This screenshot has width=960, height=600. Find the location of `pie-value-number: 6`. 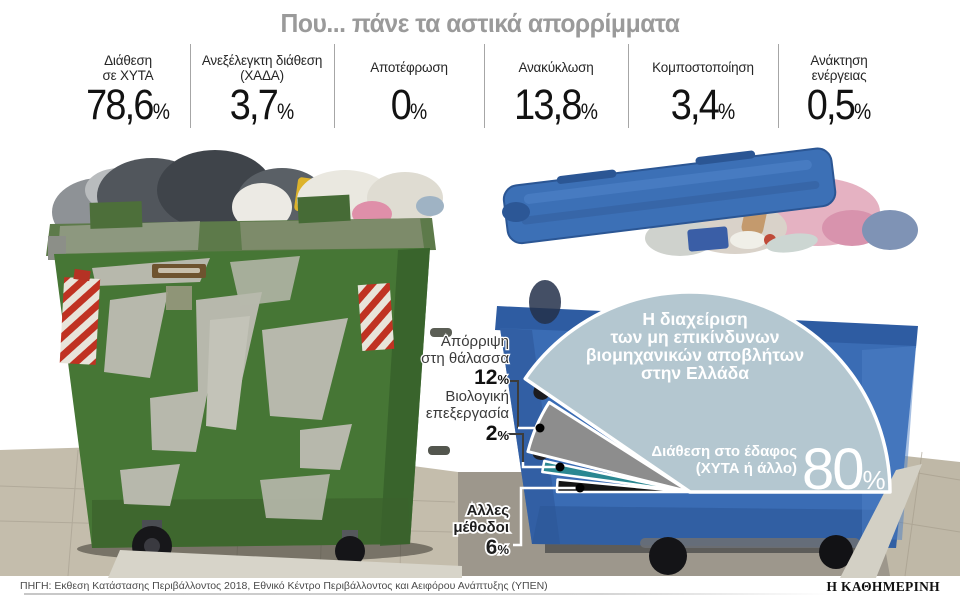

pie-value-number: 6 is located at coordinates (492, 547).